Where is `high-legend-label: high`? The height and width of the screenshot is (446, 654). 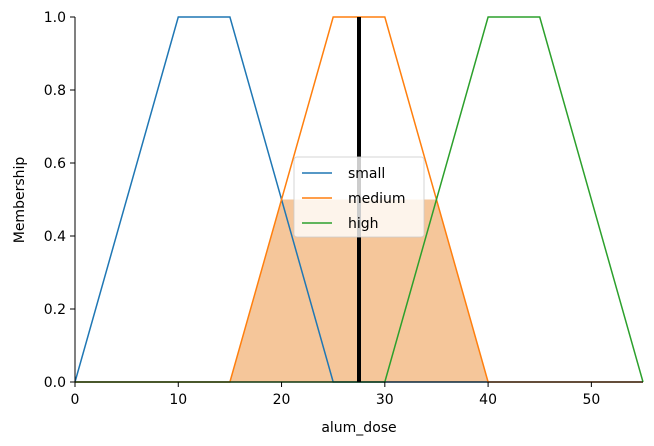
high-legend-label: high is located at coordinates (363, 224).